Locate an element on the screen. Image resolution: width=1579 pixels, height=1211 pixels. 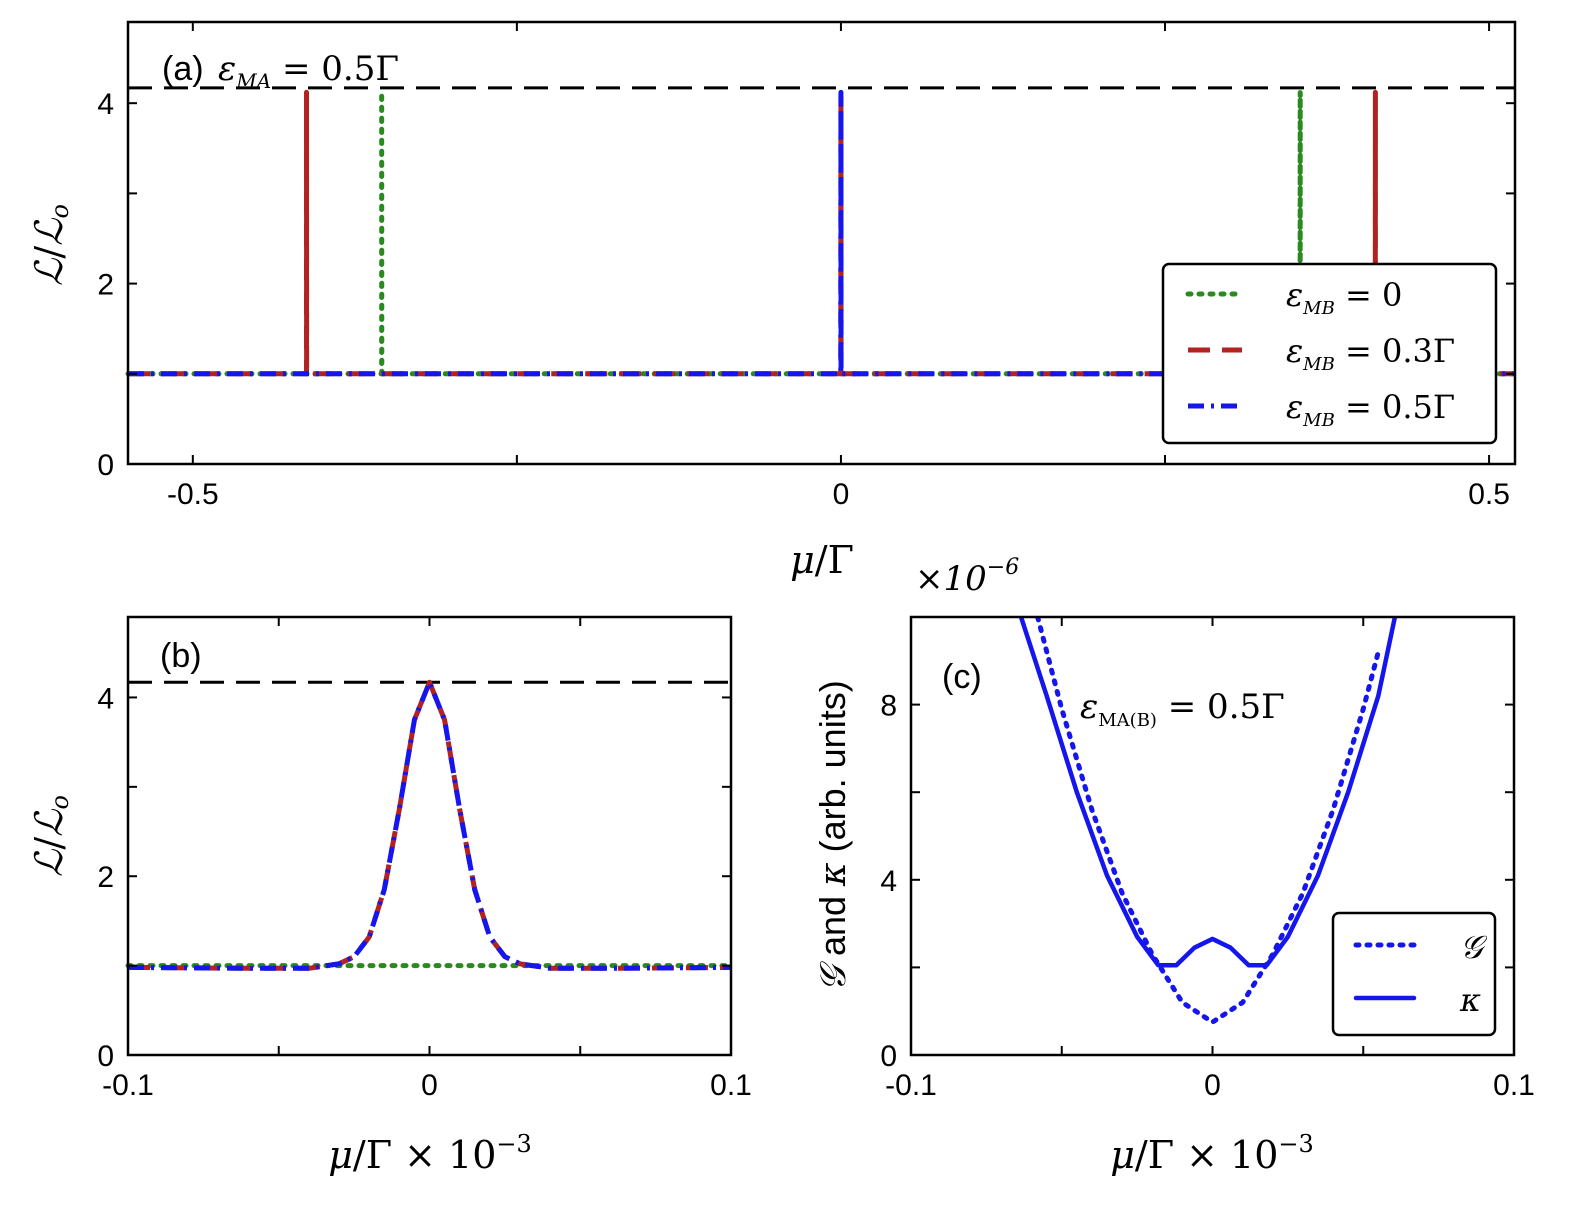
panel-c-plot-area is located at coordinates (1208, 821).